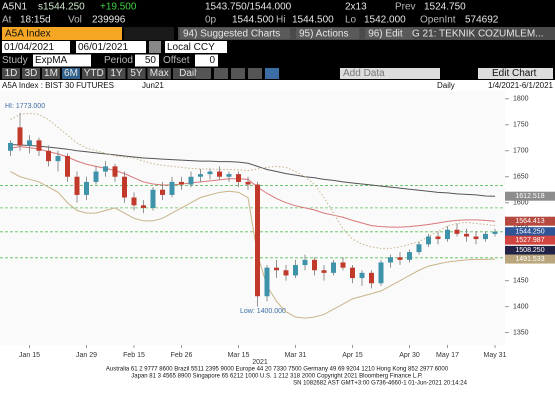  I want to click on edit-chart: Edit Chart, so click(514, 73).